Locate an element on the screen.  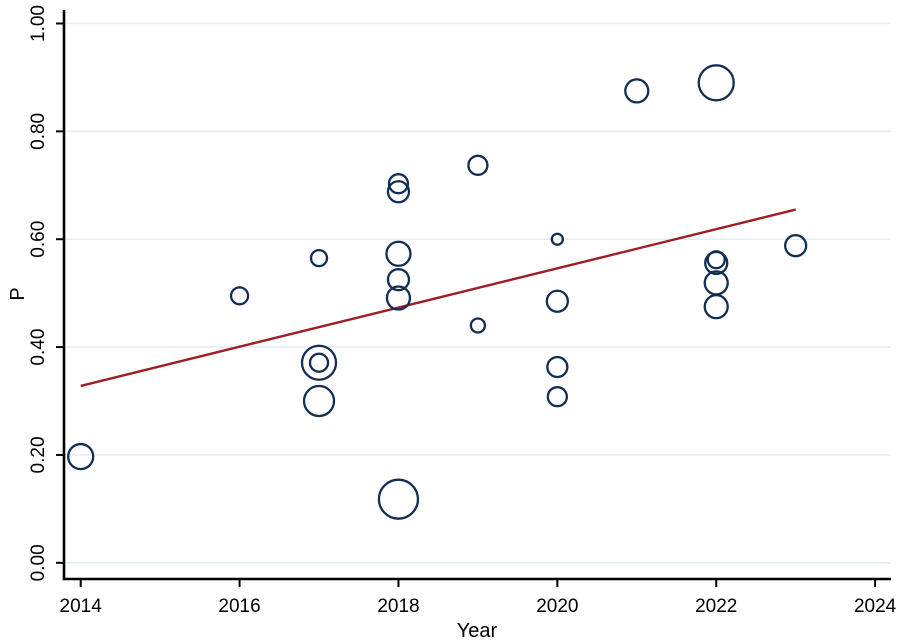
y-tick-label: 0.60 is located at coordinates (38, 239).